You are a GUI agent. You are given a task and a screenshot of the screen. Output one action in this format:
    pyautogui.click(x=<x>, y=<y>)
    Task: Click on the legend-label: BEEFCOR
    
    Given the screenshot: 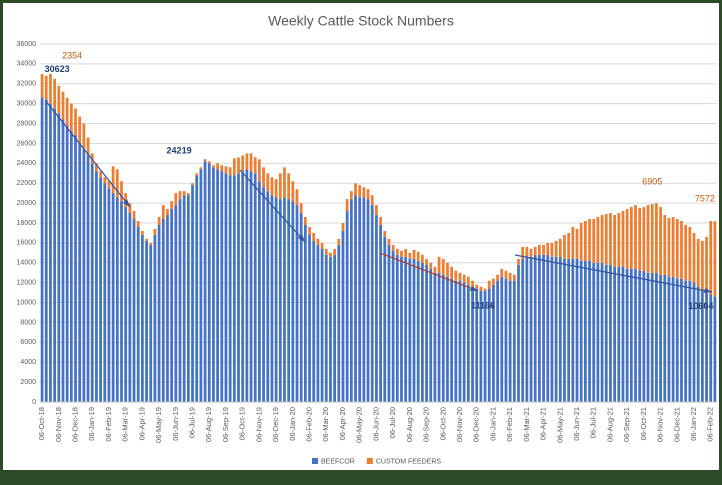 What is the action you would take?
    pyautogui.click(x=338, y=461)
    